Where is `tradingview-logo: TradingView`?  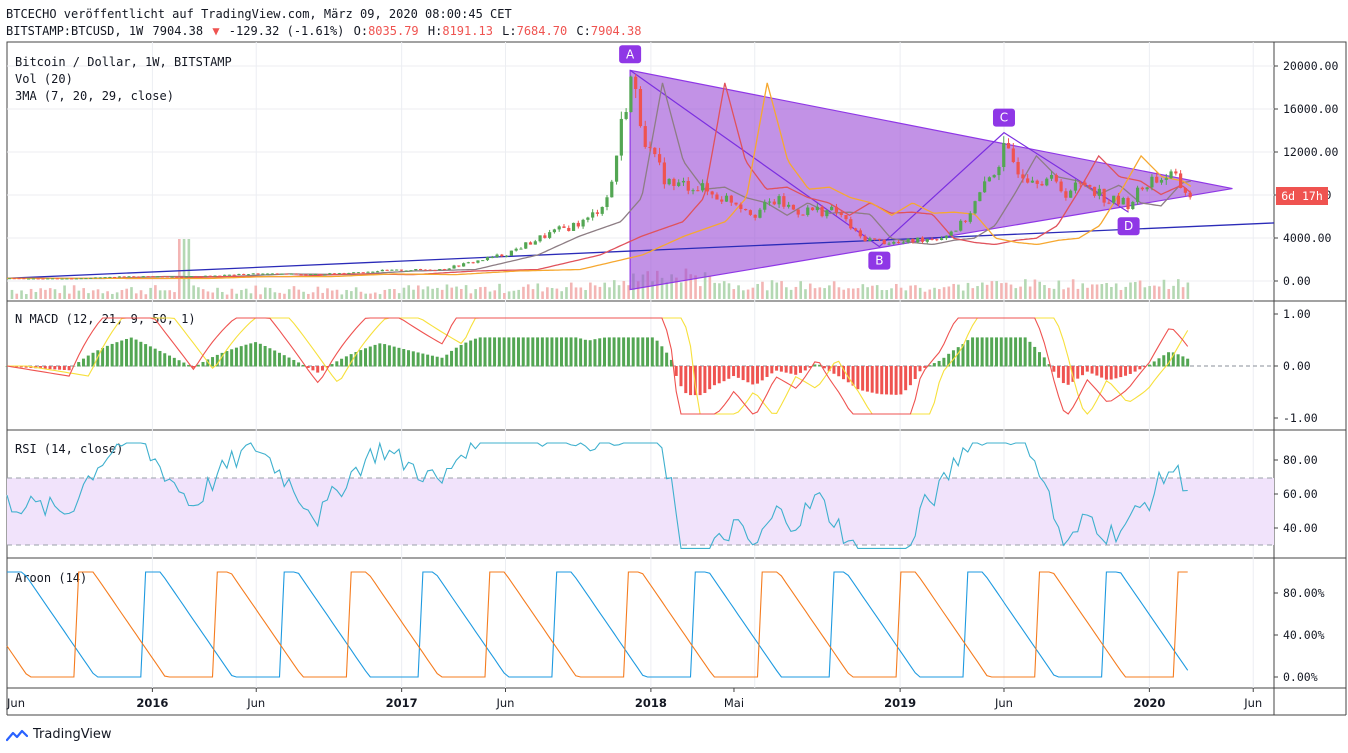 tradingview-logo: TradingView is located at coordinates (59, 734).